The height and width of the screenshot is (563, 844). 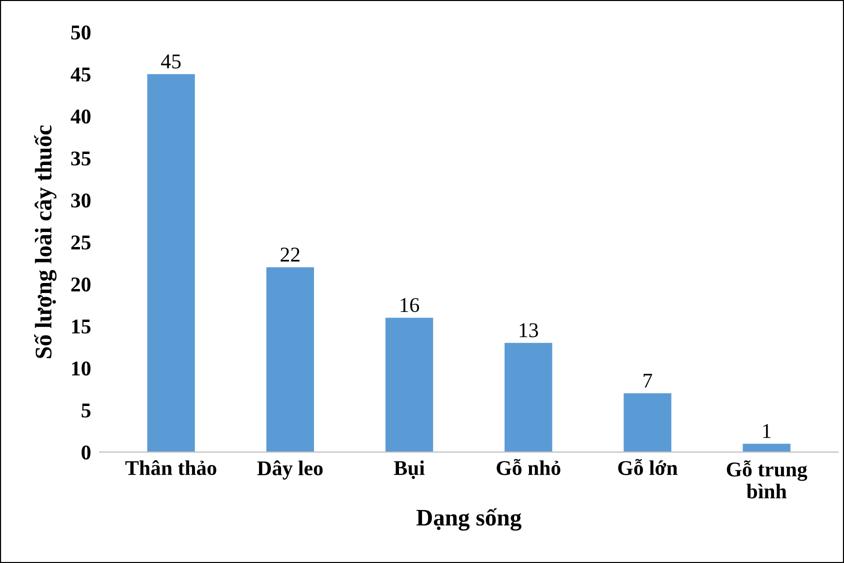 What do you see at coordinates (81, 368) in the screenshot?
I see `y-tick-label: 10` at bounding box center [81, 368].